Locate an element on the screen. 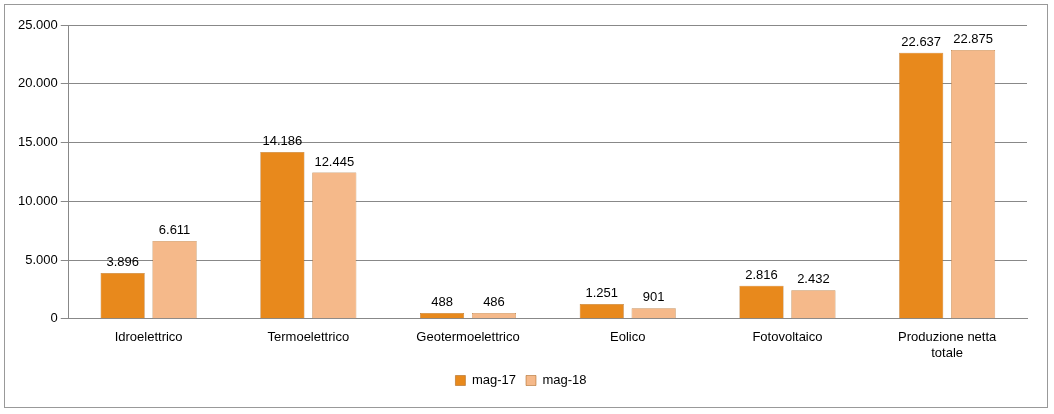 This screenshot has height=414, width=1054. x-tick-label: Termoelettrico is located at coordinates (308, 337).